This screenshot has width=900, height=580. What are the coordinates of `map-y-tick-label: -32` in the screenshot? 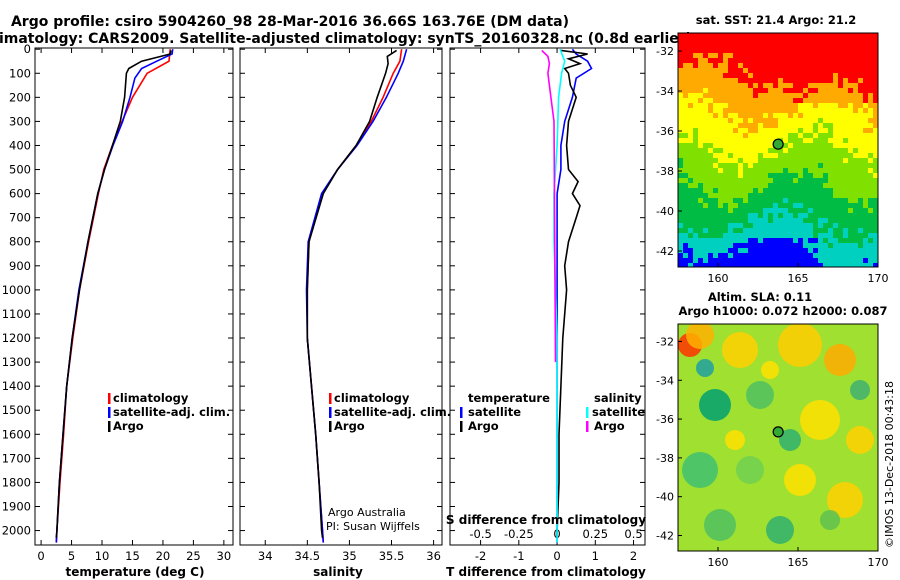 It's located at (665, 341).